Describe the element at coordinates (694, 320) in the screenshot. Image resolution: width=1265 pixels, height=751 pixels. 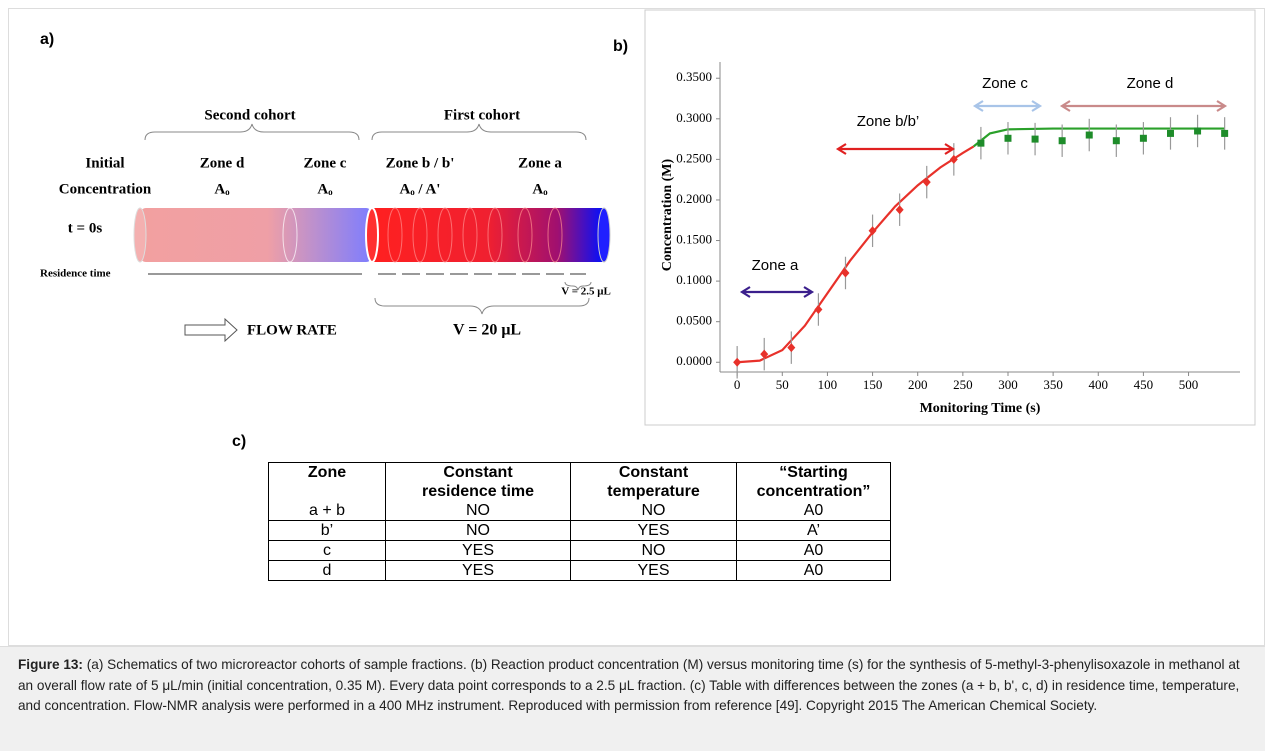
I see `y-tick-label: 0.0500` at that location.